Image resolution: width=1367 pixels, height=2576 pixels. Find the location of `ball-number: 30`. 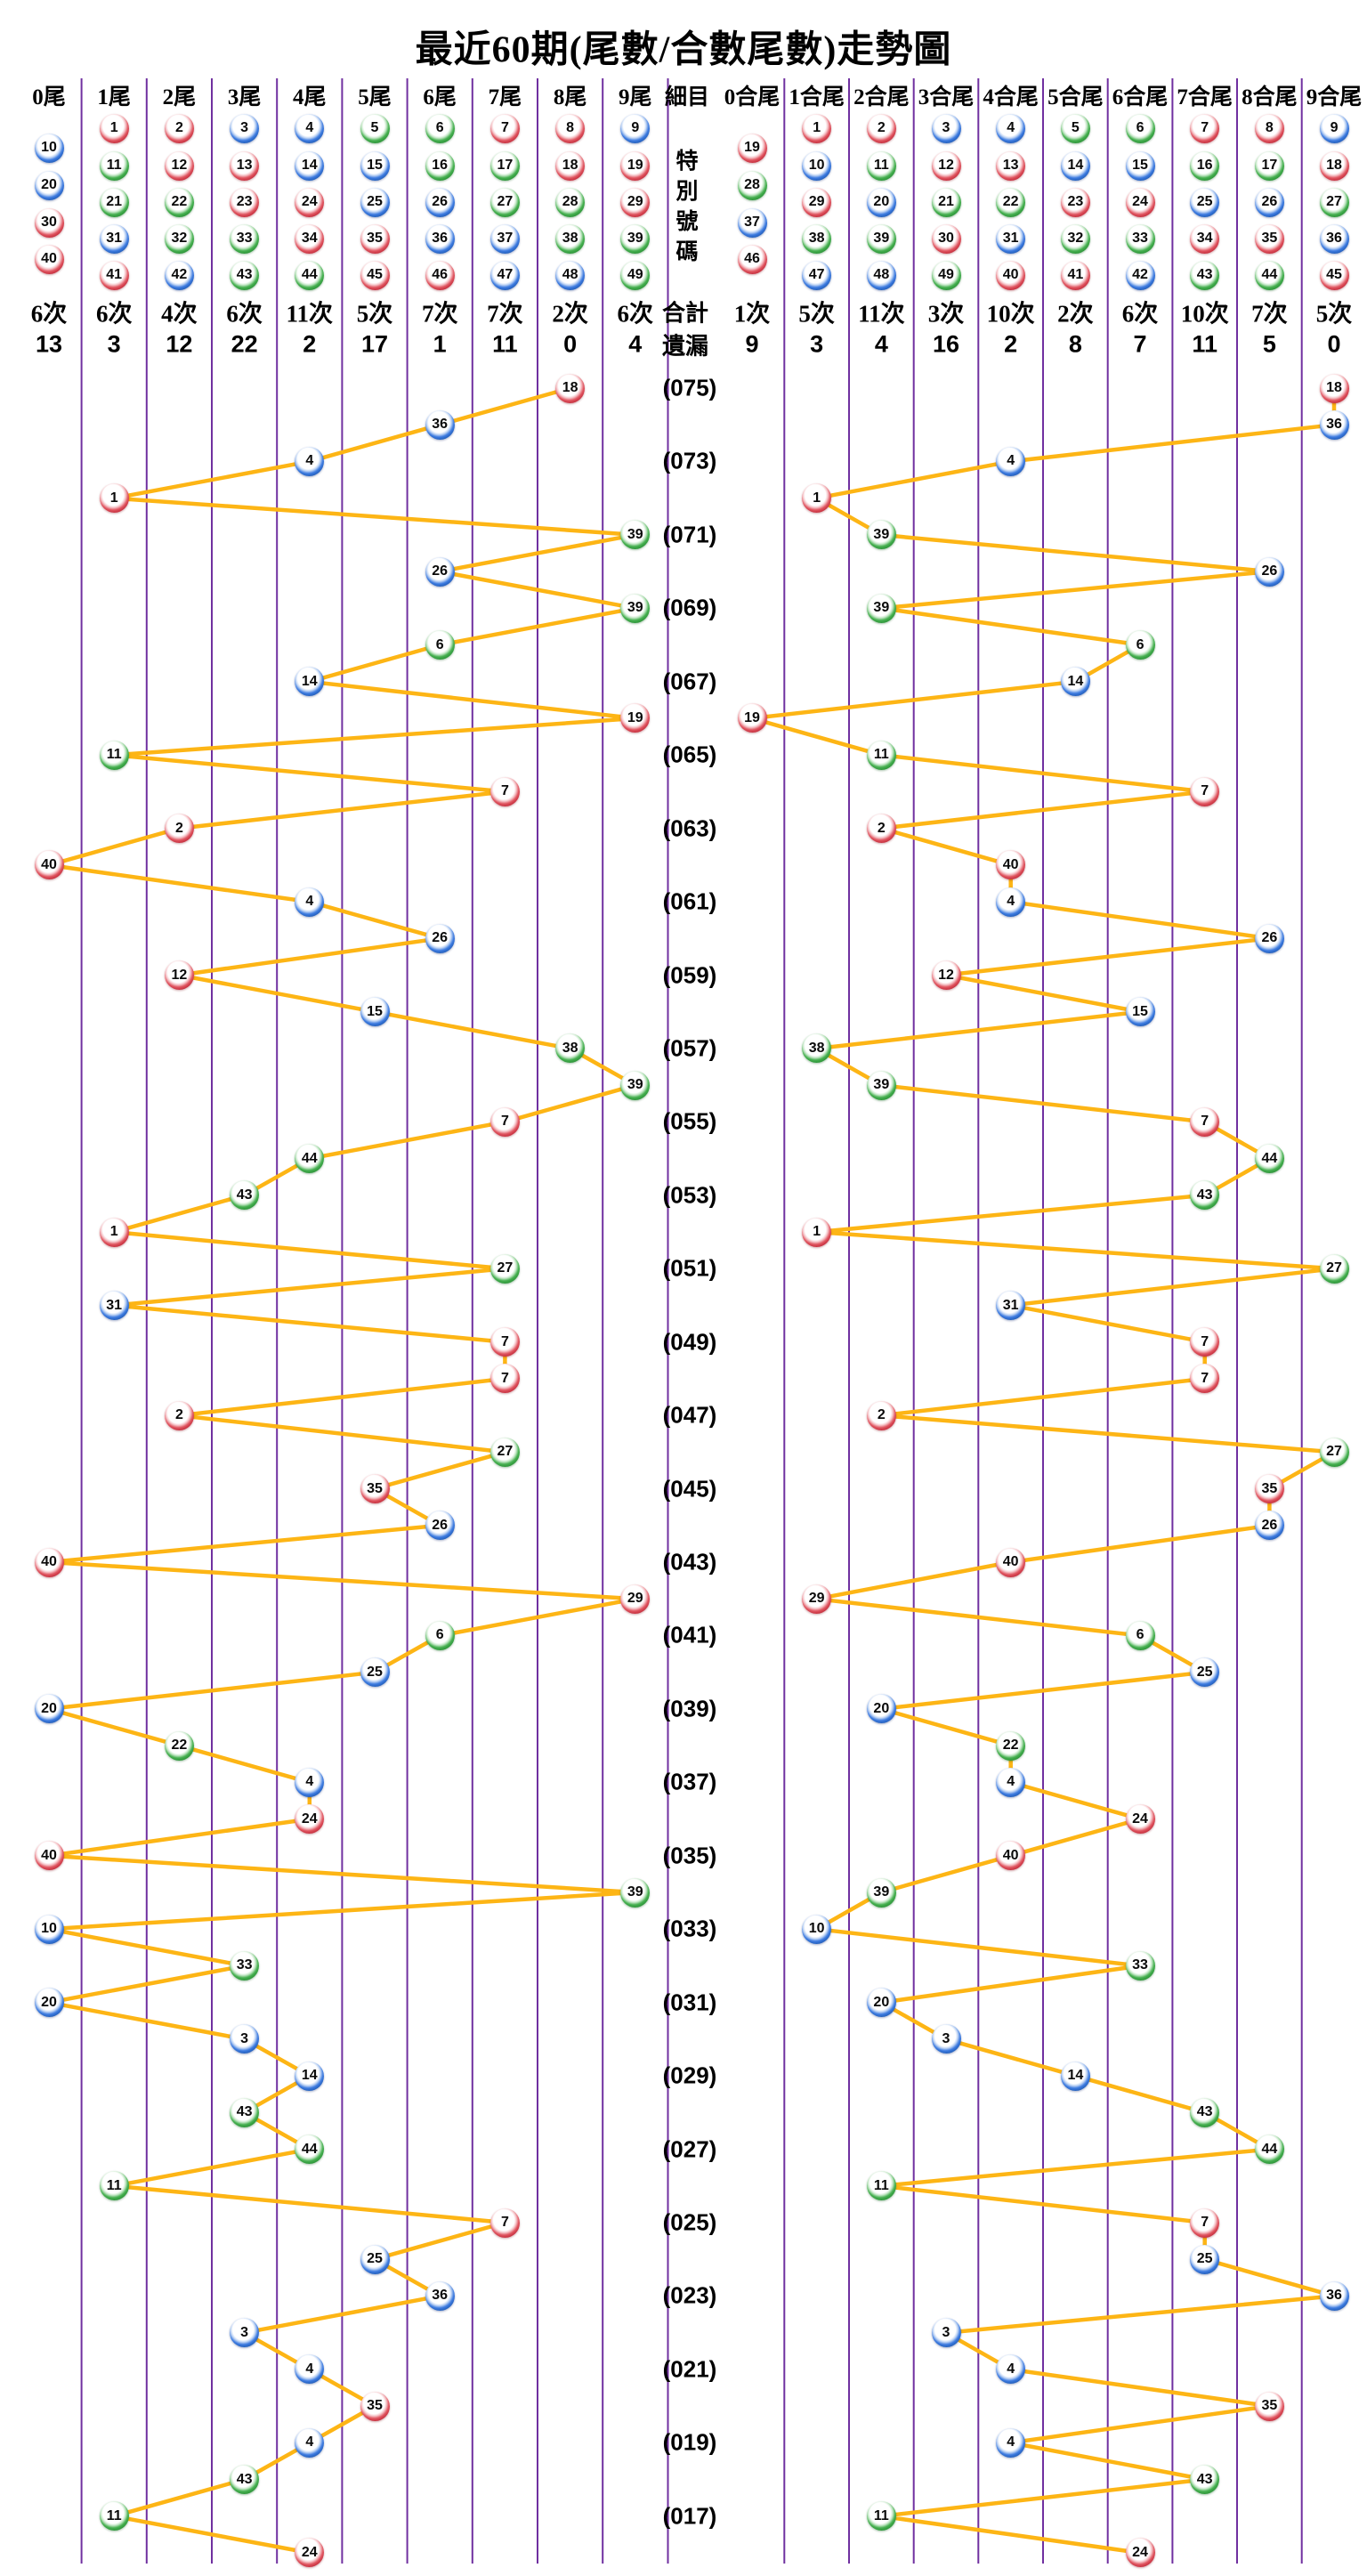

ball-number: 30 is located at coordinates (946, 239).